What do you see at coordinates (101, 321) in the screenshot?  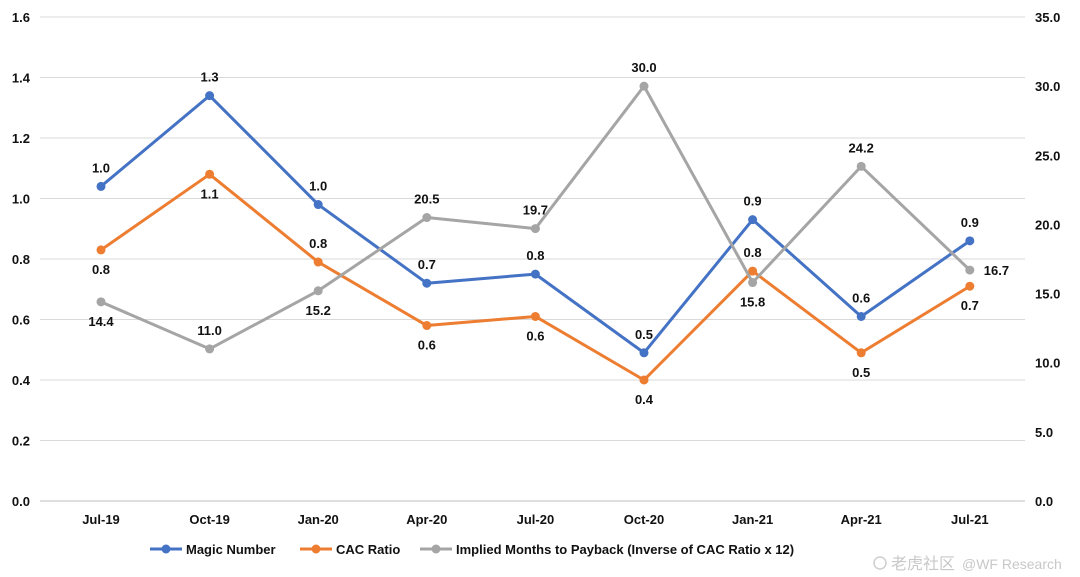 I see `data-label: 14.4` at bounding box center [101, 321].